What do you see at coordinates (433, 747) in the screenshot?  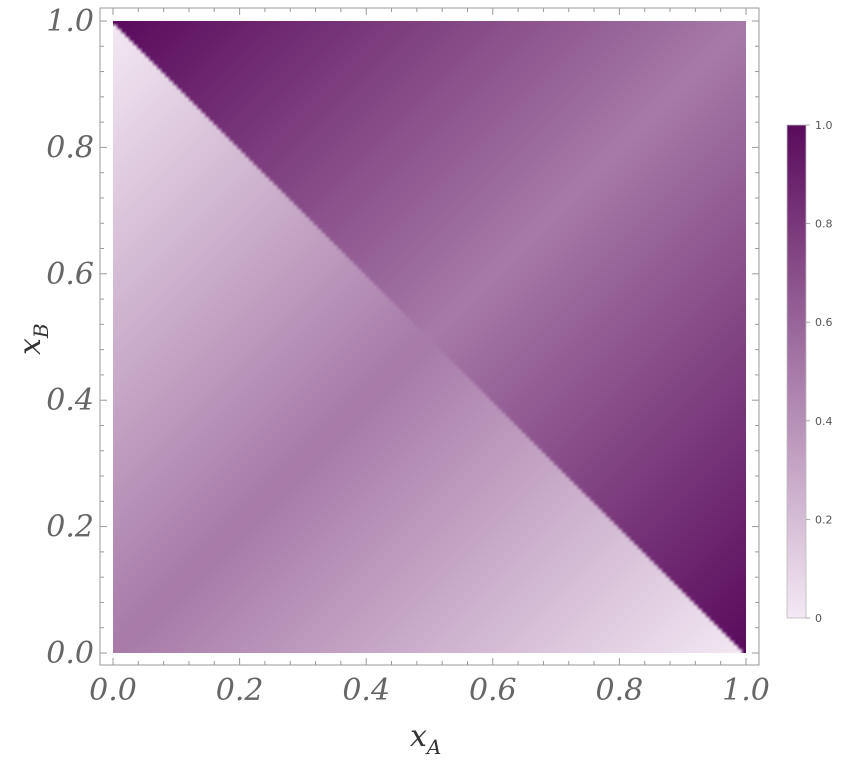 I see `x-axis-label-sub: A` at bounding box center [433, 747].